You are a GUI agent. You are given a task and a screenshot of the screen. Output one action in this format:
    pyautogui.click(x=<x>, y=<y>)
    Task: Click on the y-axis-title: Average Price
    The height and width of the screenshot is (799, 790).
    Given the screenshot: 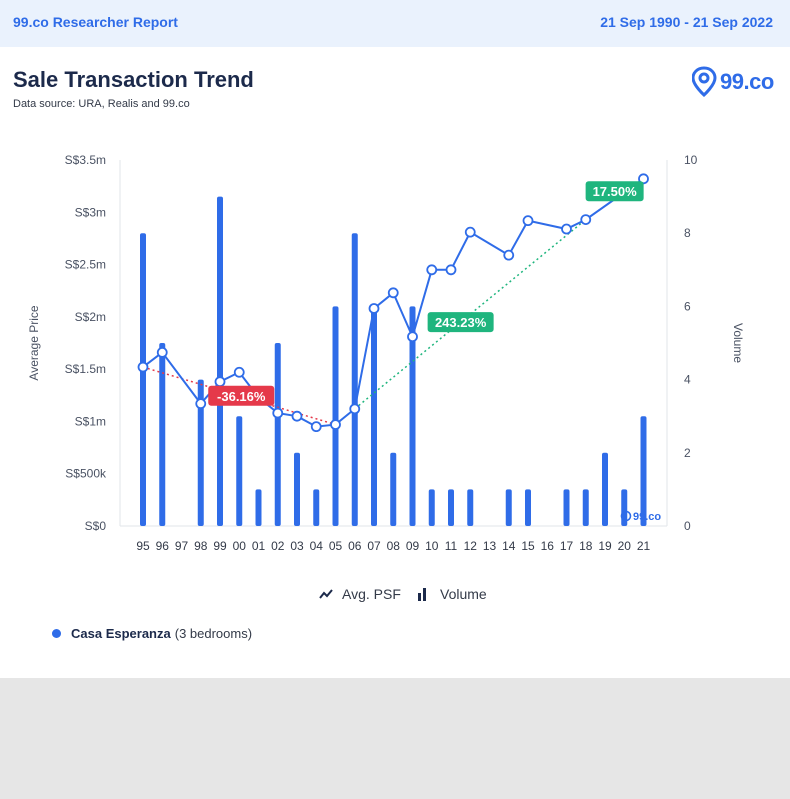 What is the action you would take?
    pyautogui.click(x=34, y=342)
    